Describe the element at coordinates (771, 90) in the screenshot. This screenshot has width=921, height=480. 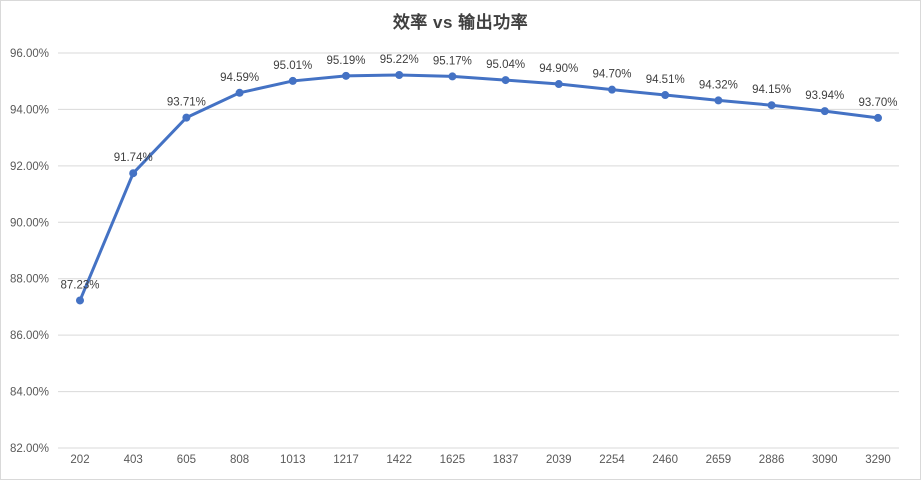
I see `data-point-label: 94.15%` at that location.